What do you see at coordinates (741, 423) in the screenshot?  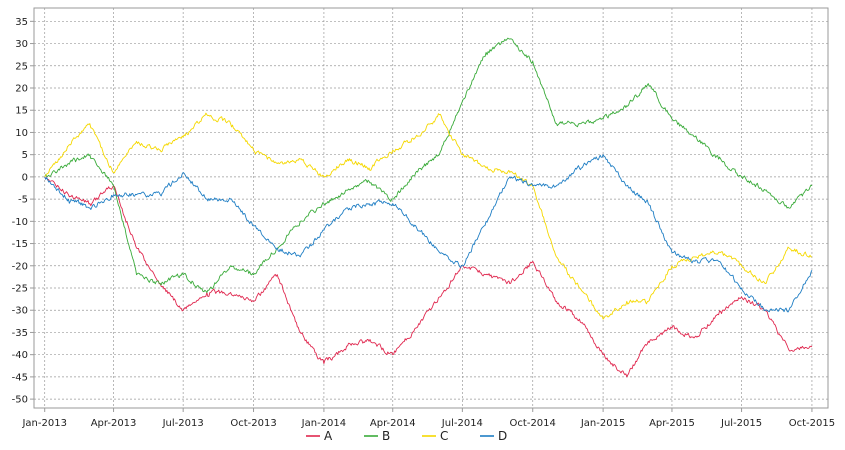 I see `x-tick-label: Jul-2015` at bounding box center [741, 423].